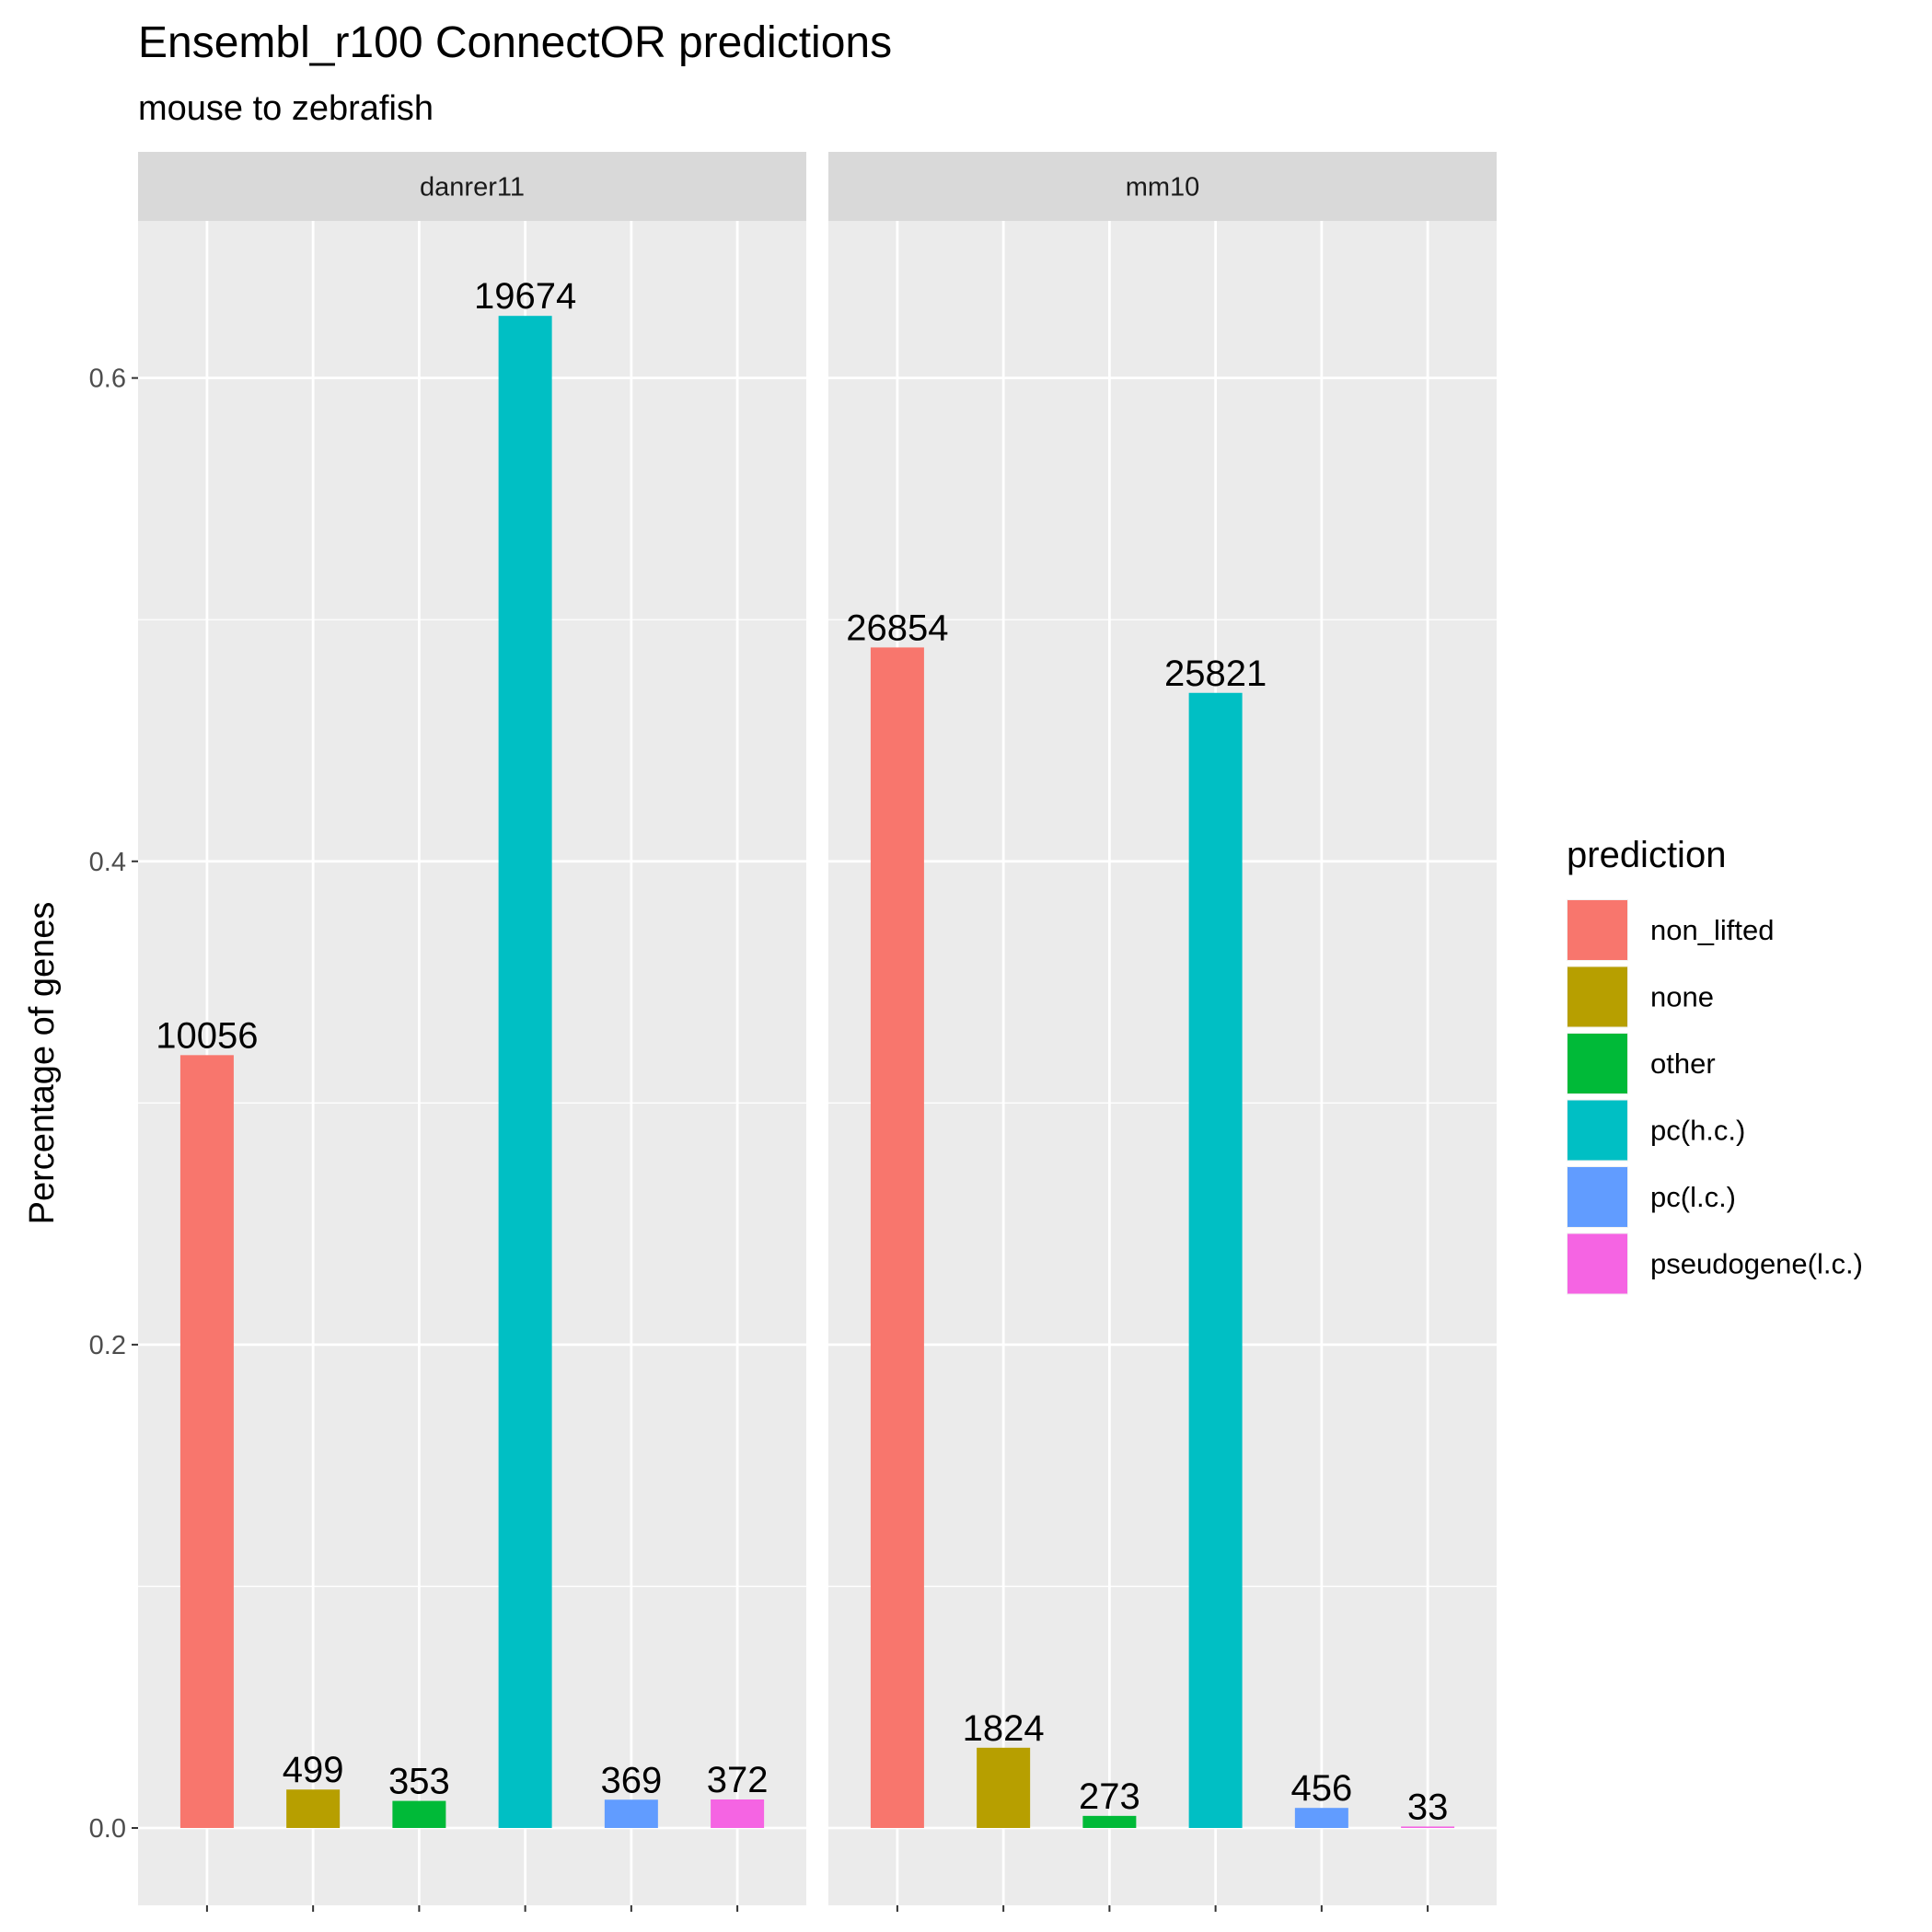  I want to click on bar-value-label: 25821, so click(1216, 674).